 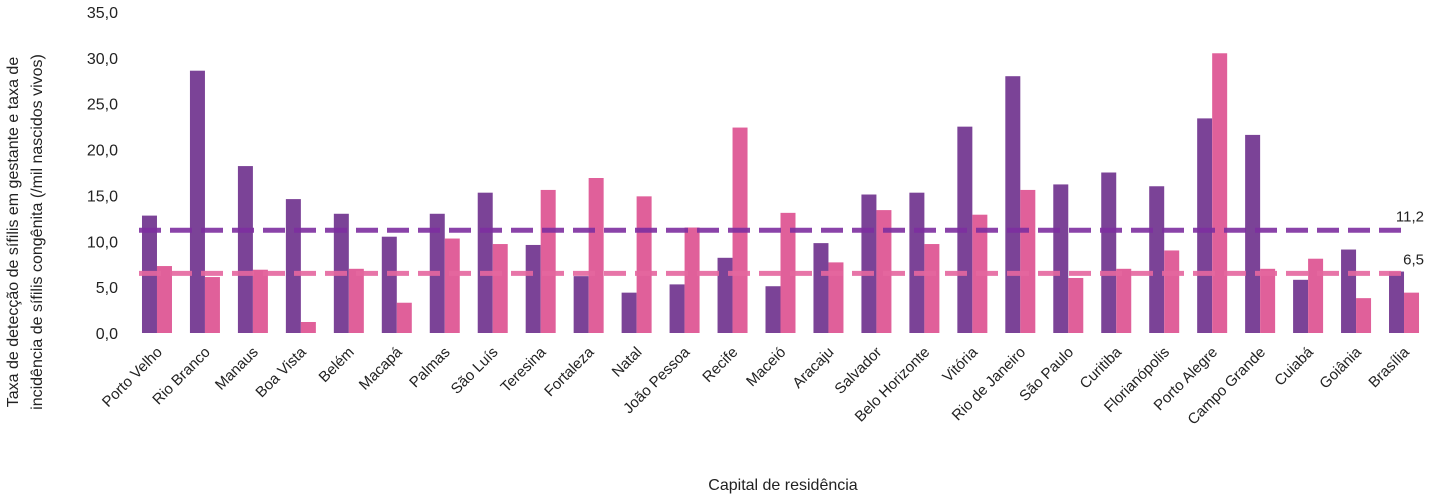 What do you see at coordinates (813, 368) in the screenshot?
I see `x-category-label: Aracaju` at bounding box center [813, 368].